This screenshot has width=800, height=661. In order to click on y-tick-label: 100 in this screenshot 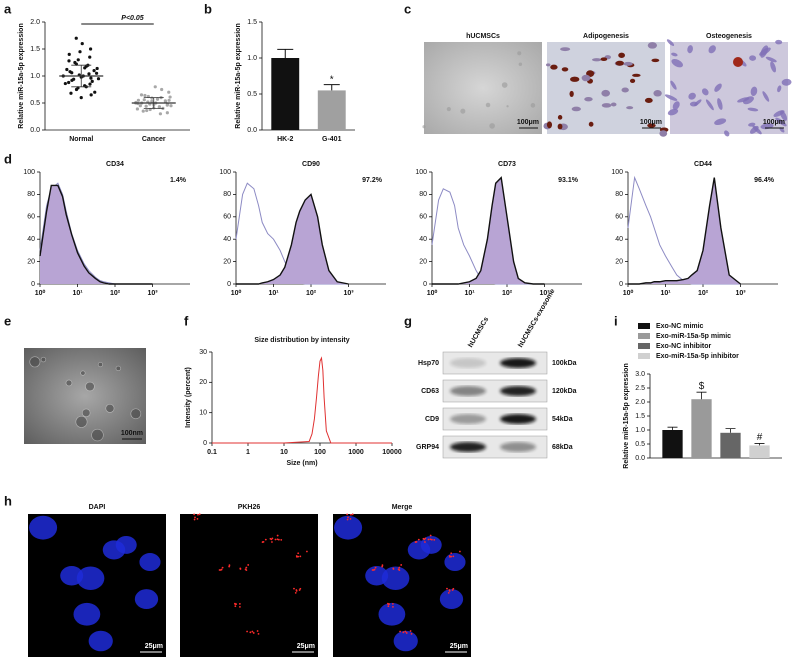, I will do `click(29, 172)`.